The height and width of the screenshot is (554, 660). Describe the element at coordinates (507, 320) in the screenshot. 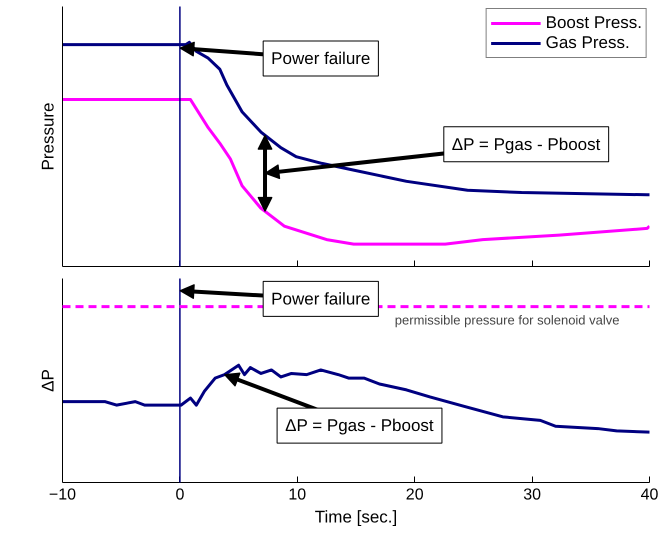

I see `ref-line-label: permissible pressure for solenoid valve` at that location.